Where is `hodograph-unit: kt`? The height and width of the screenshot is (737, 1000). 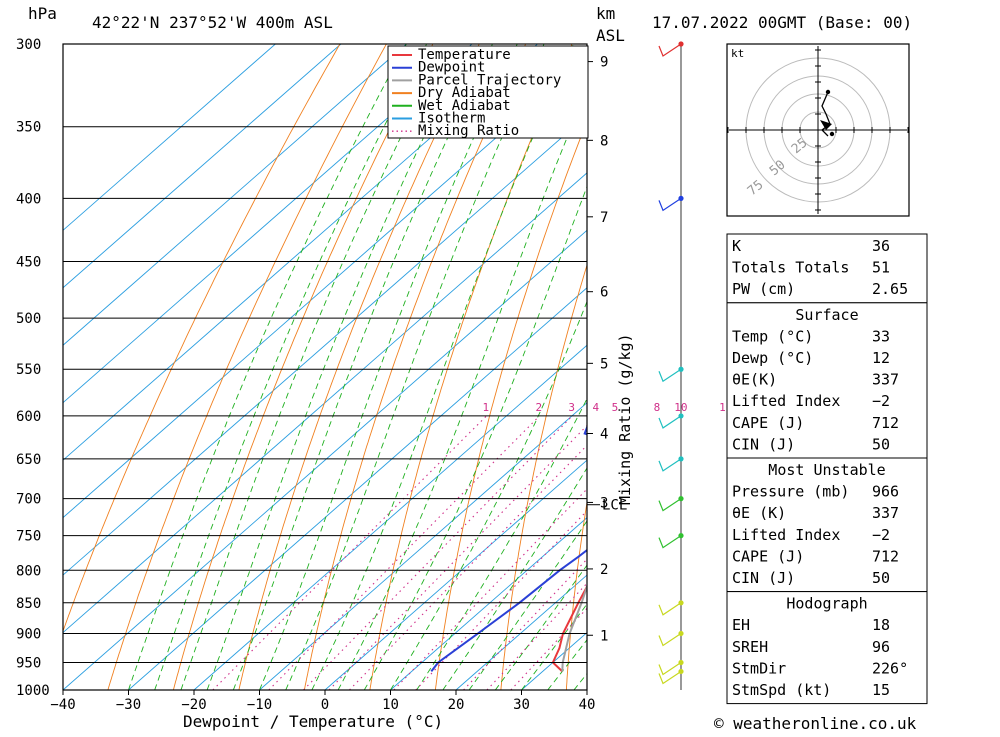 hodograph-unit: kt is located at coordinates (737, 53).